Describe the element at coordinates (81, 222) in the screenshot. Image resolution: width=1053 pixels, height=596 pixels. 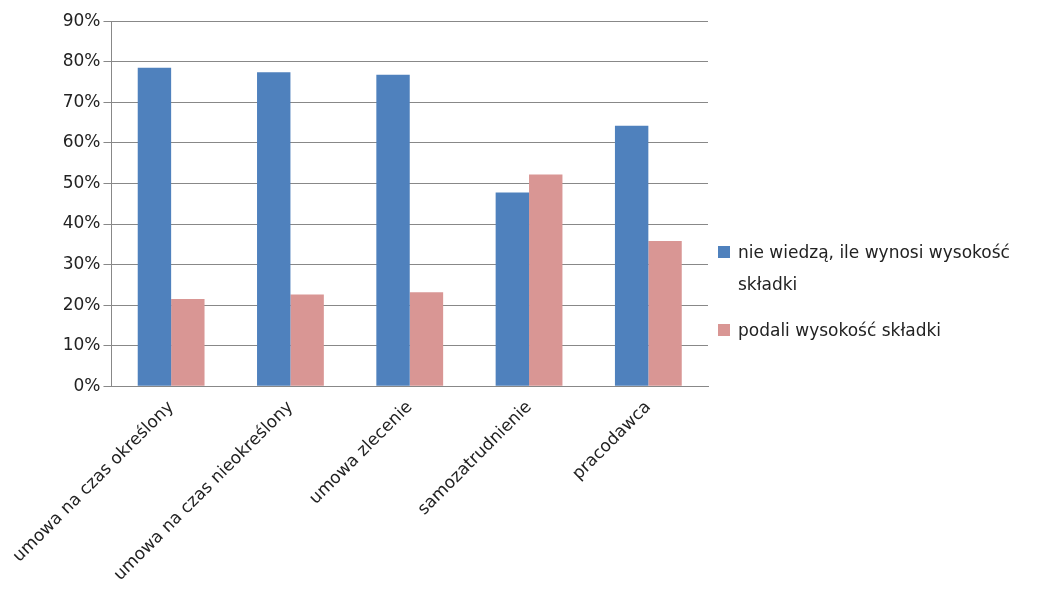
I see `y-tick-label: 40%` at that location.